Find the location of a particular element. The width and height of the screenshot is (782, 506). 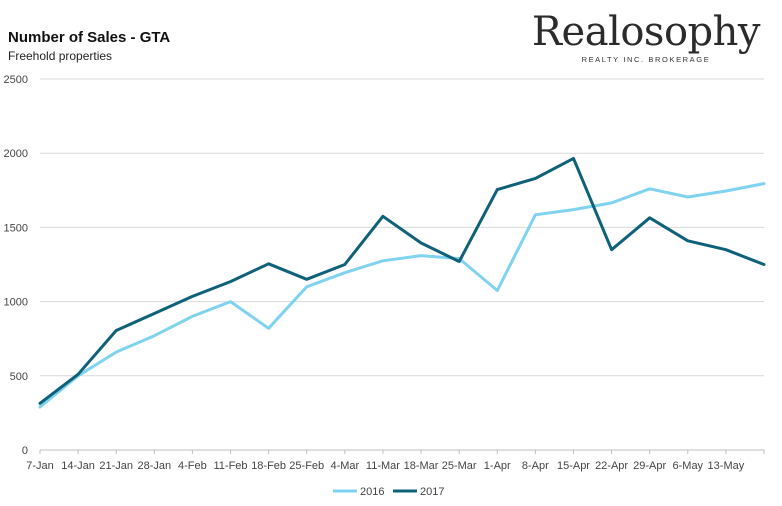

x-tick-label: 25-Mar is located at coordinates (459, 466).